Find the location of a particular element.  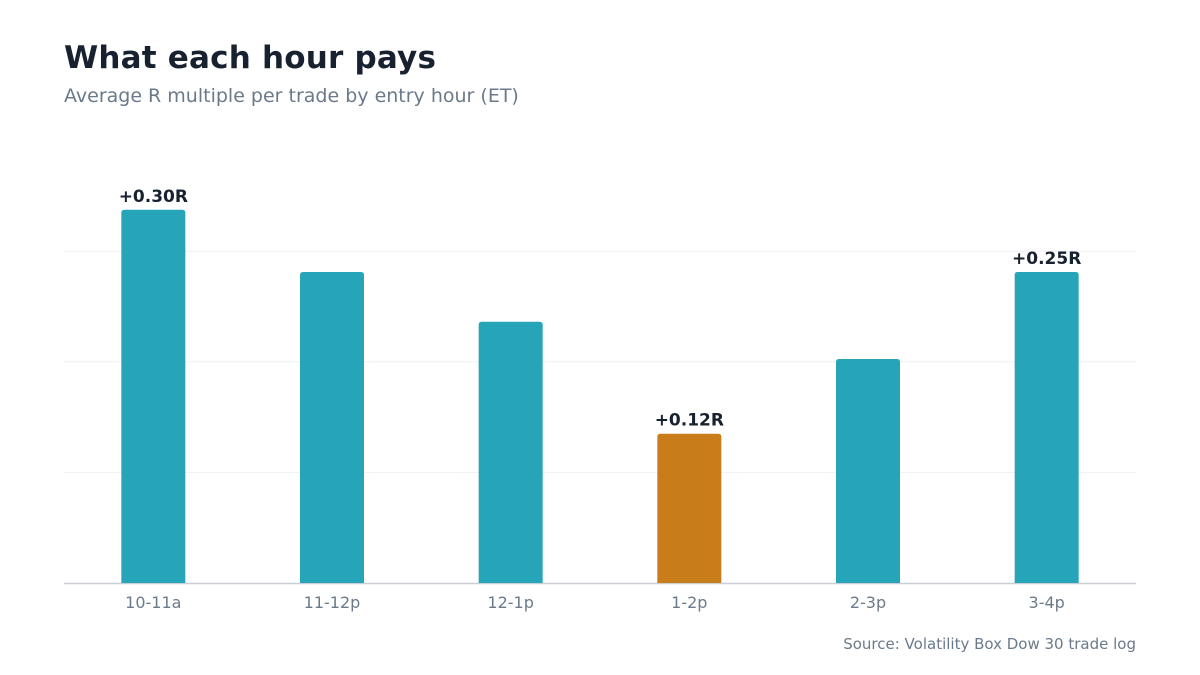

chart-title: What each hour pays is located at coordinates (250, 58).